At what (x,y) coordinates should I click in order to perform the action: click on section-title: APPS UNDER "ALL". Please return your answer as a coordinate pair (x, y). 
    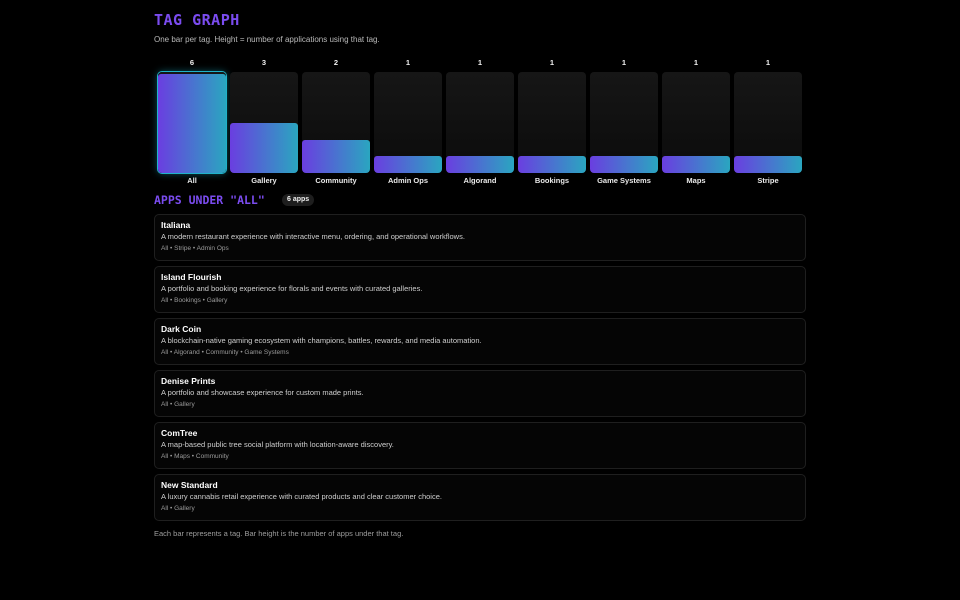
    Looking at the image, I should click on (209, 200).